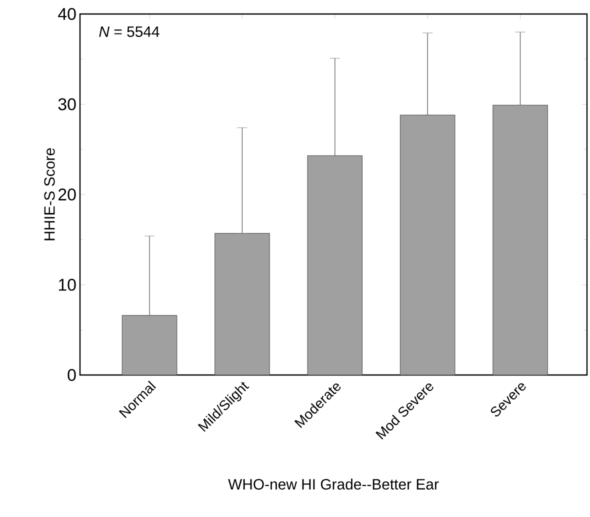 This screenshot has width=590, height=517. I want to click on annotation: N = 5544, so click(129, 31).